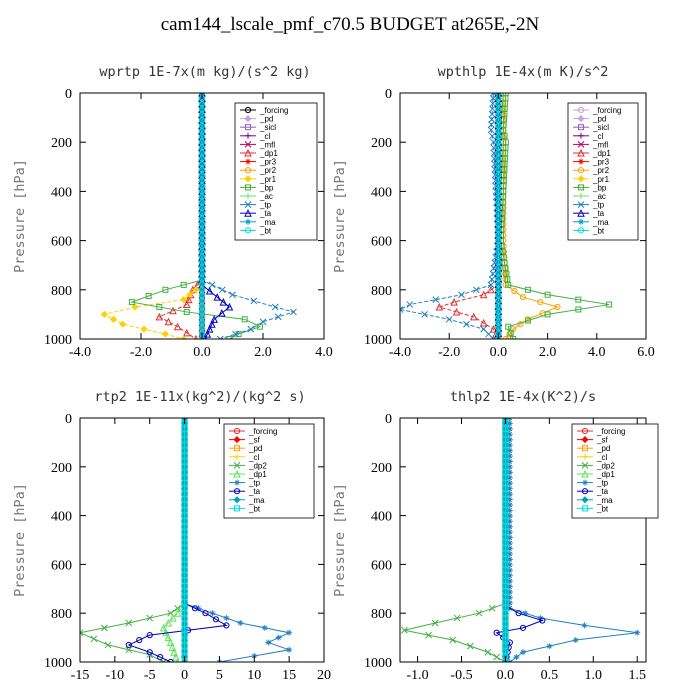 The width and height of the screenshot is (700, 700). Describe the element at coordinates (340, 216) in the screenshot. I see `y-axis-label: Pressure [hPa]` at that location.